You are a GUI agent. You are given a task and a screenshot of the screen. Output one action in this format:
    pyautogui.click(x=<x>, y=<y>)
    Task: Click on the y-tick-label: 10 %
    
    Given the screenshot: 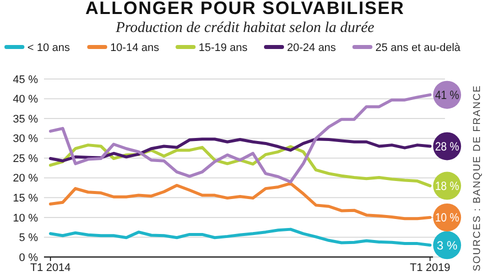 What is the action you would take?
    pyautogui.click(x=25, y=218)
    